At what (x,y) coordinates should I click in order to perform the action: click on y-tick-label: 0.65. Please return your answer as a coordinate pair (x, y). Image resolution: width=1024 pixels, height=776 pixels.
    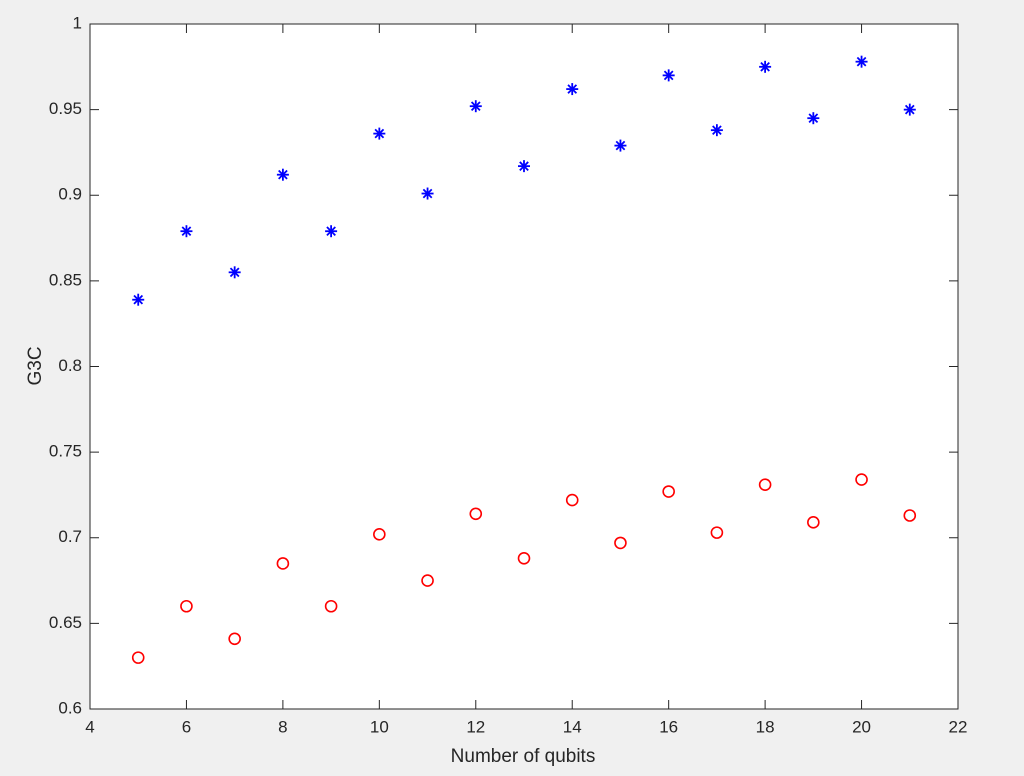
    Looking at the image, I should click on (65, 622).